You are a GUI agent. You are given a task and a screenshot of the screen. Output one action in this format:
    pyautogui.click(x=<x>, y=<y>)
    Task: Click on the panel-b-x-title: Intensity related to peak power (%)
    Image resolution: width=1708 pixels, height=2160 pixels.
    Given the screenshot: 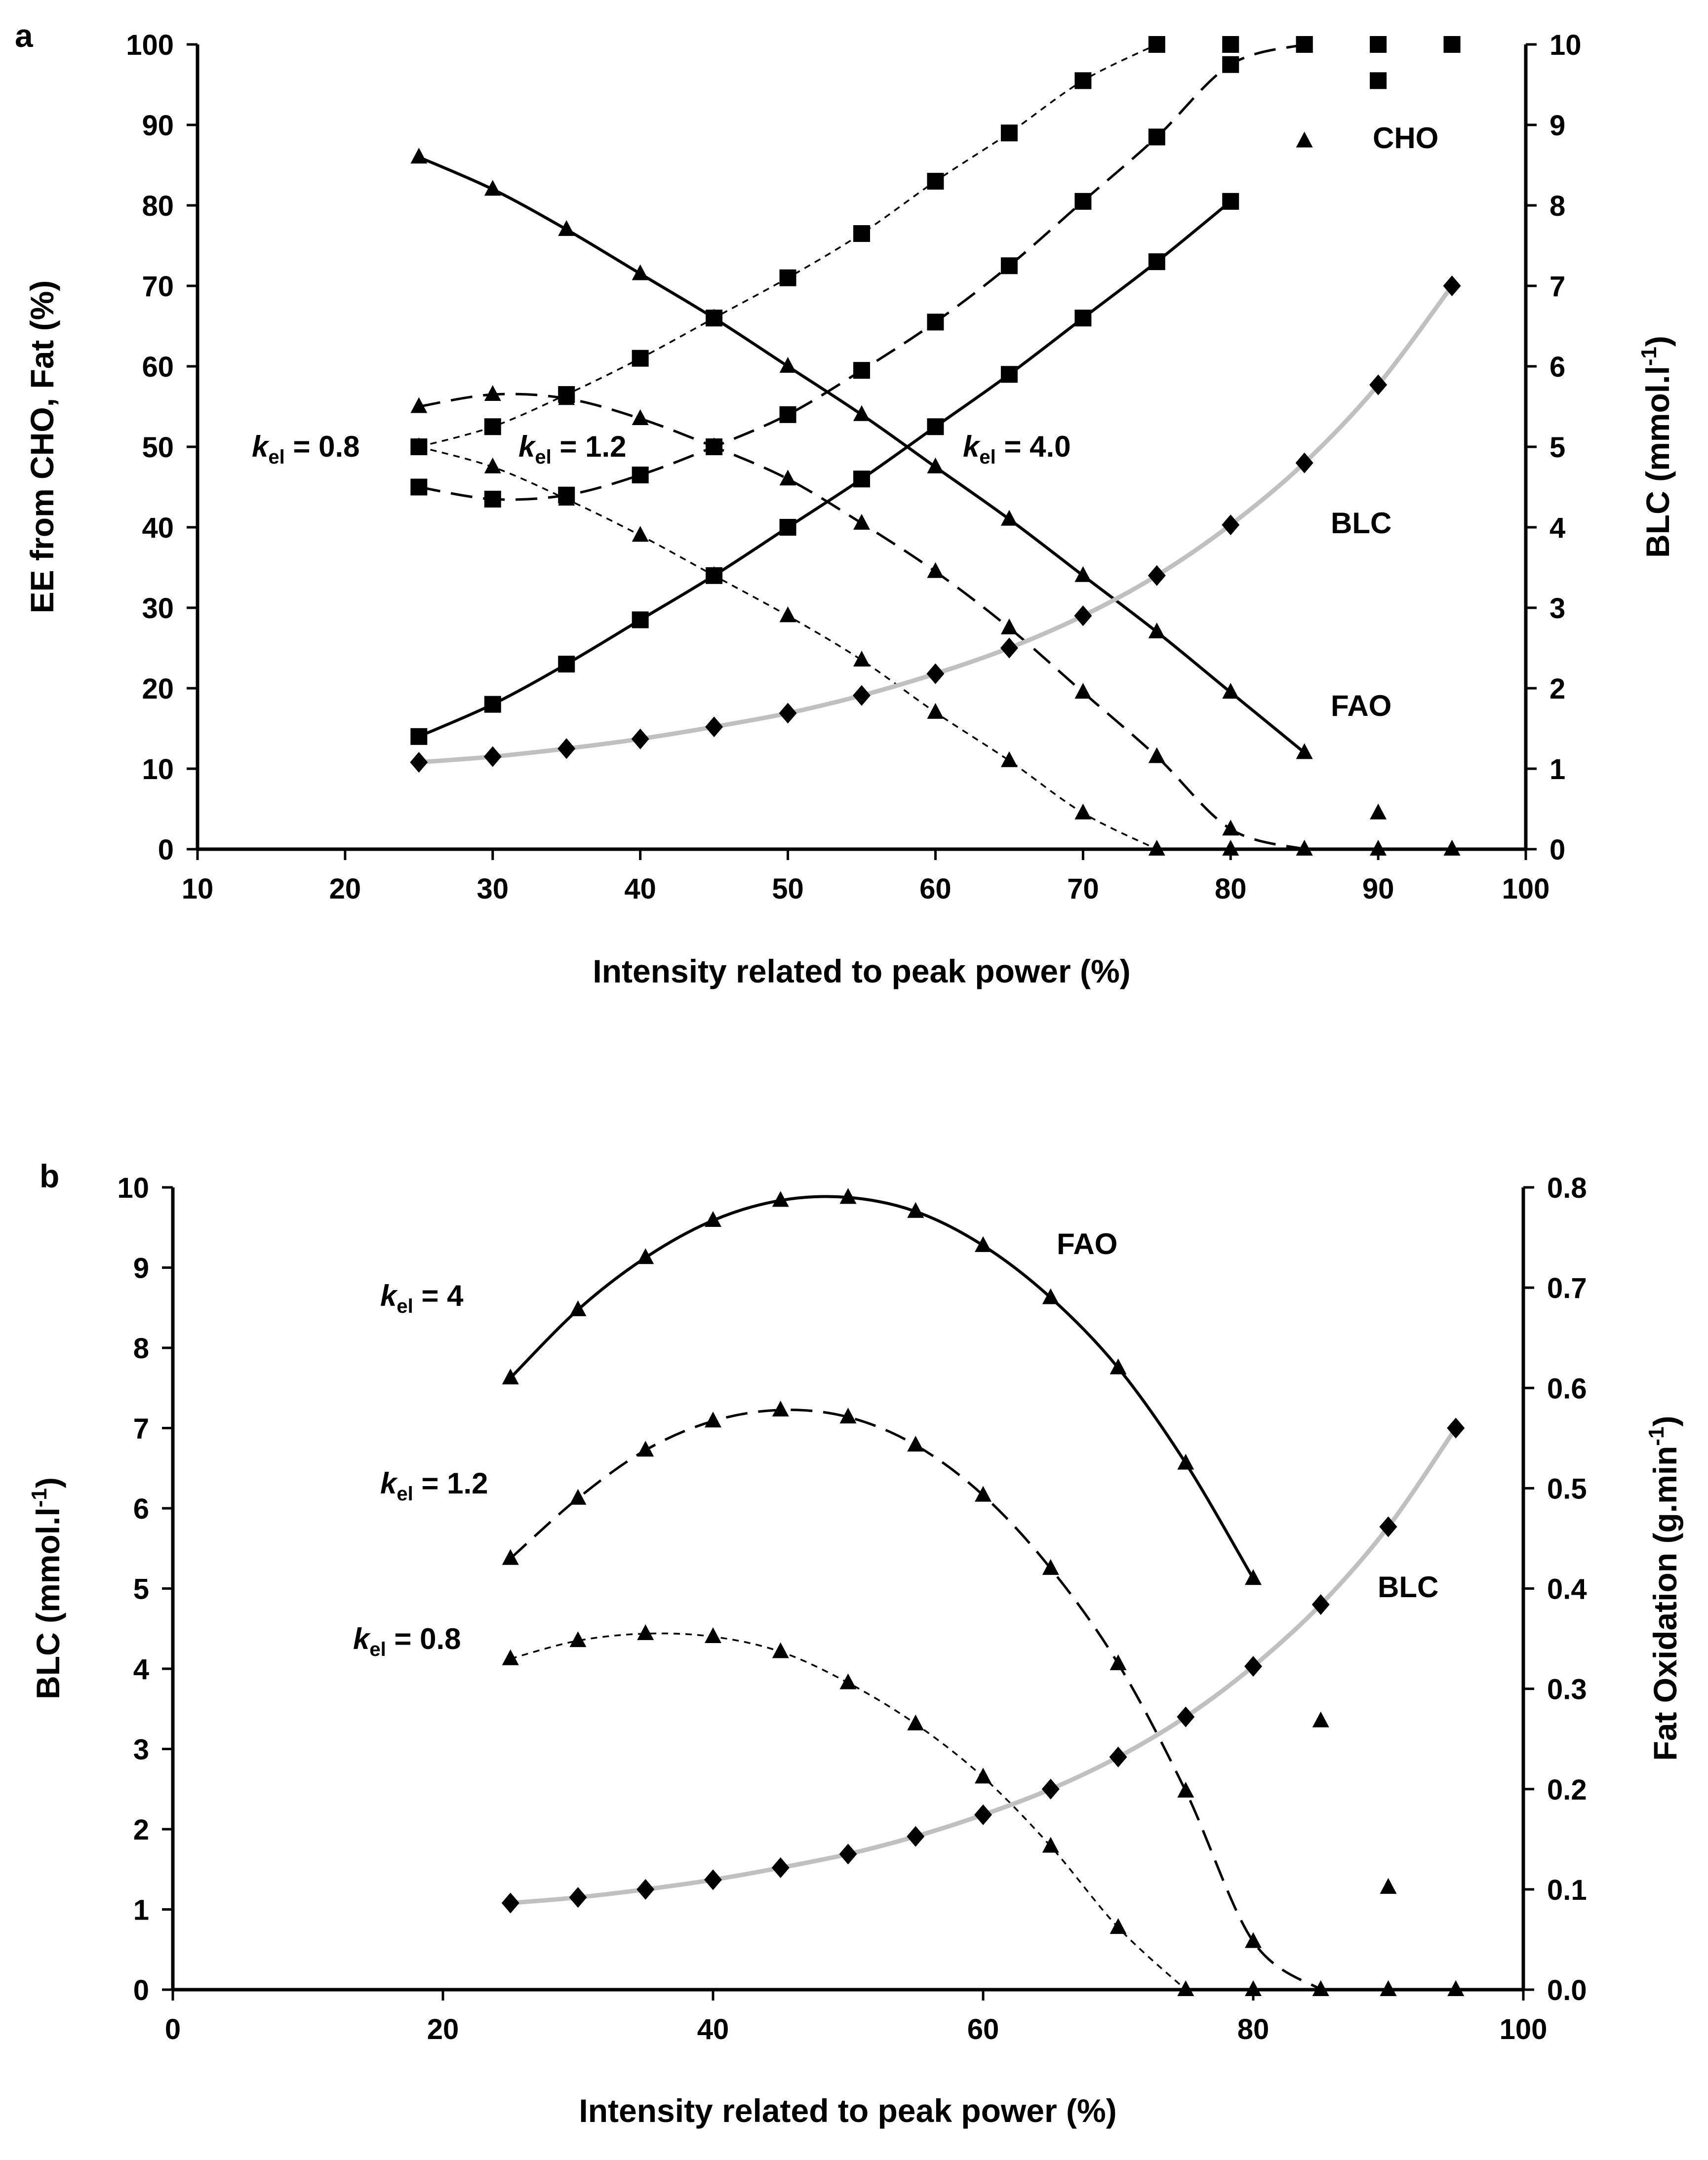 What is the action you would take?
    pyautogui.click(x=848, y=2110)
    